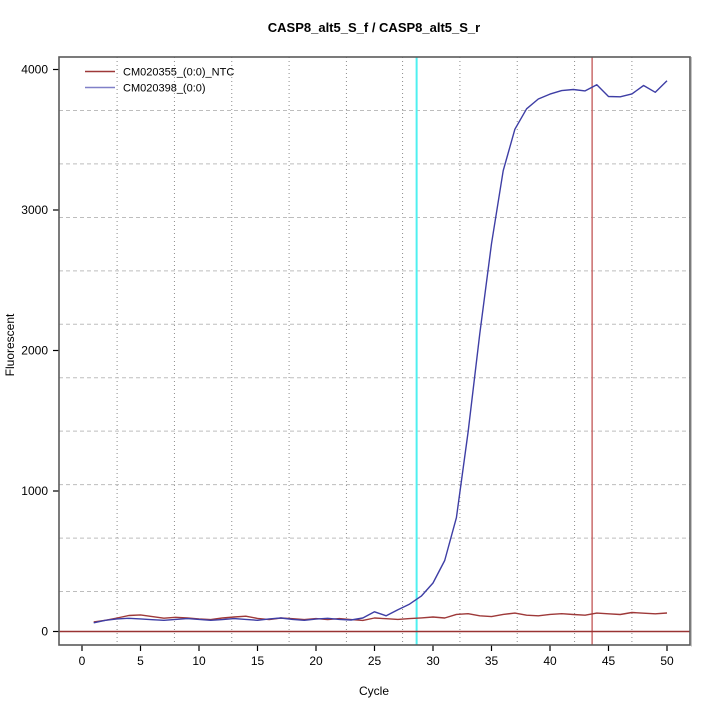 This screenshot has width=720, height=720. What do you see at coordinates (433, 661) in the screenshot?
I see `x-tick-label: 30` at bounding box center [433, 661].